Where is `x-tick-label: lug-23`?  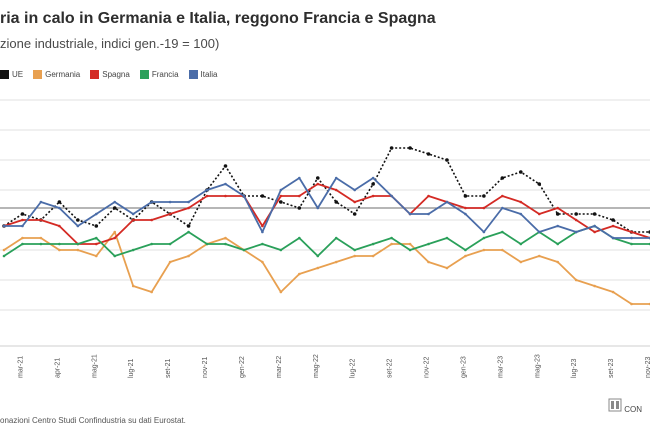 x-tick-label: lug-23 is located at coordinates (574, 368).